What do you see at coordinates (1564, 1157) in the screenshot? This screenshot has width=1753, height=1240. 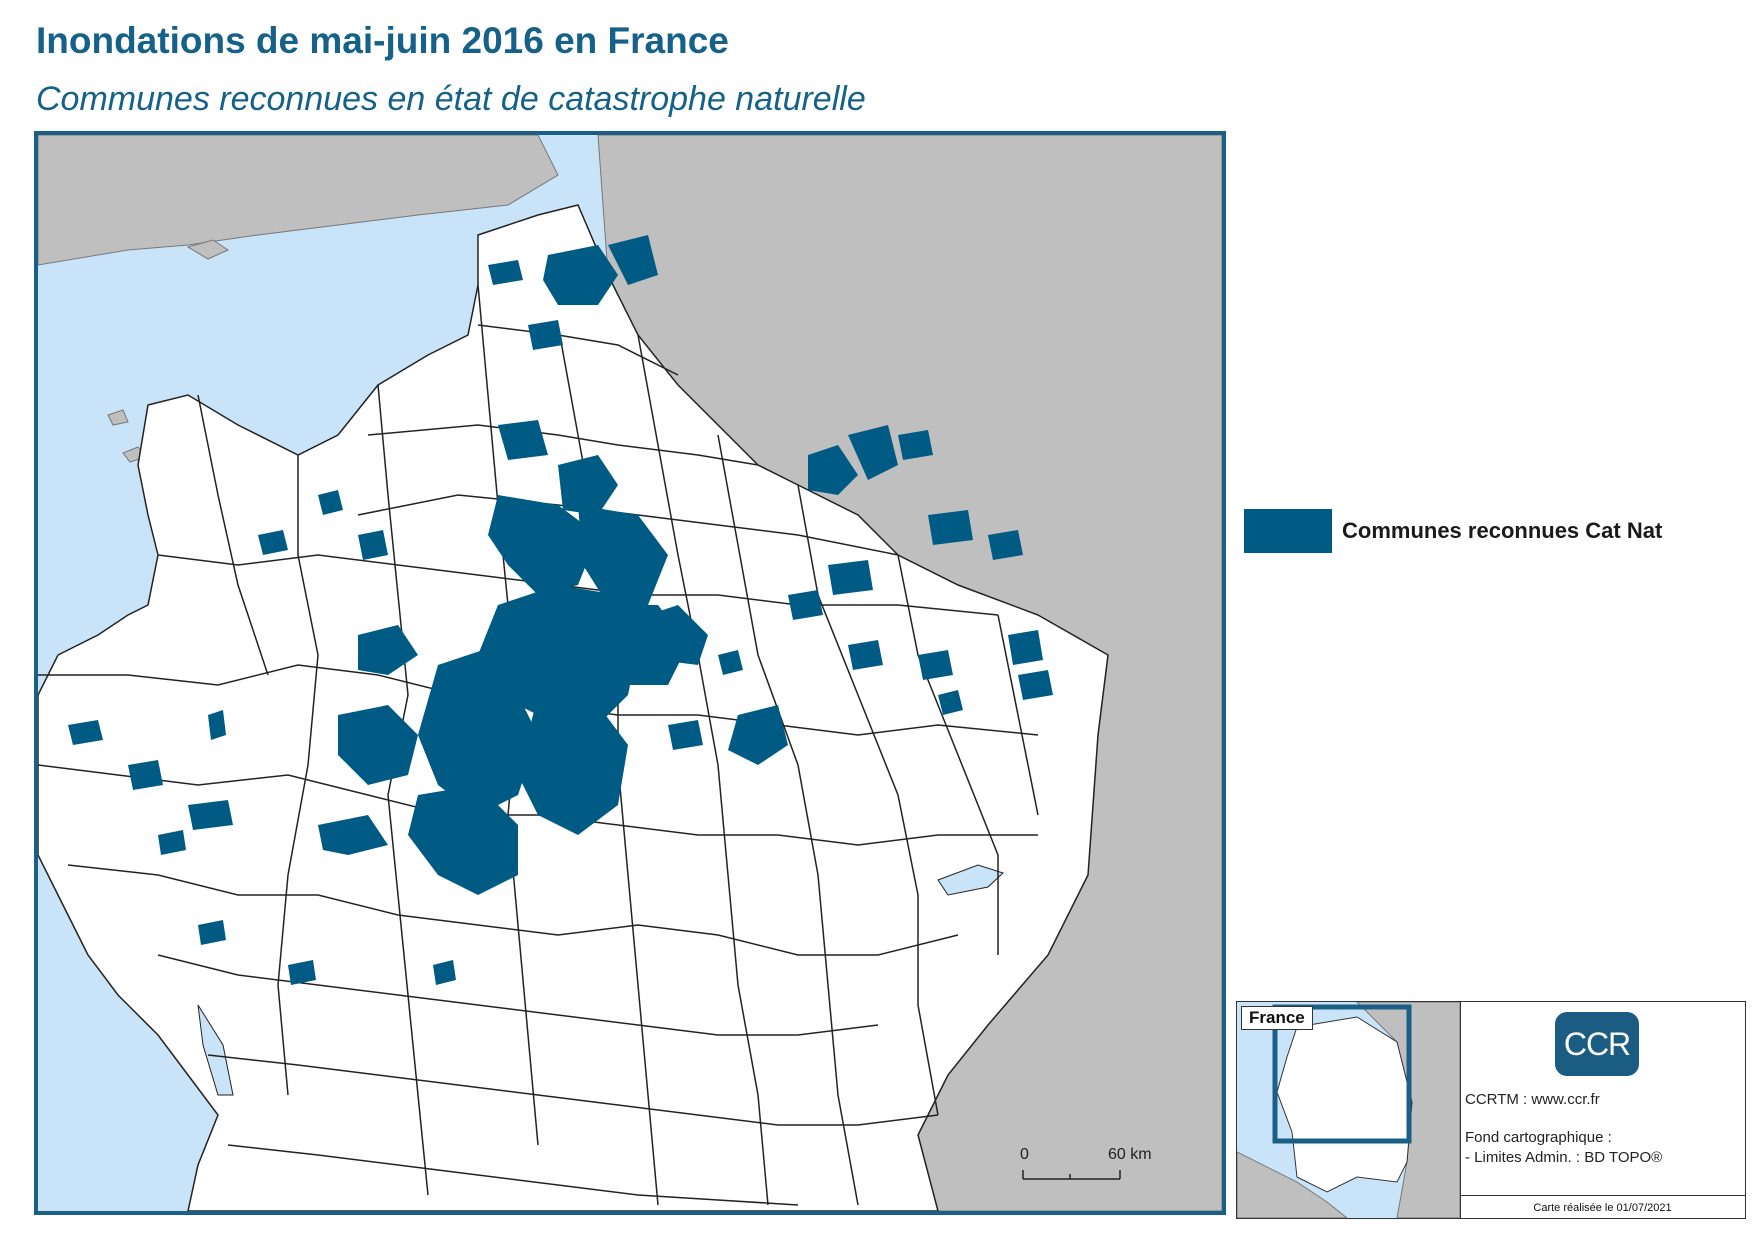 I see `credits-basemap-source: - Limites Admin. : BD TOPO®` at bounding box center [1564, 1157].